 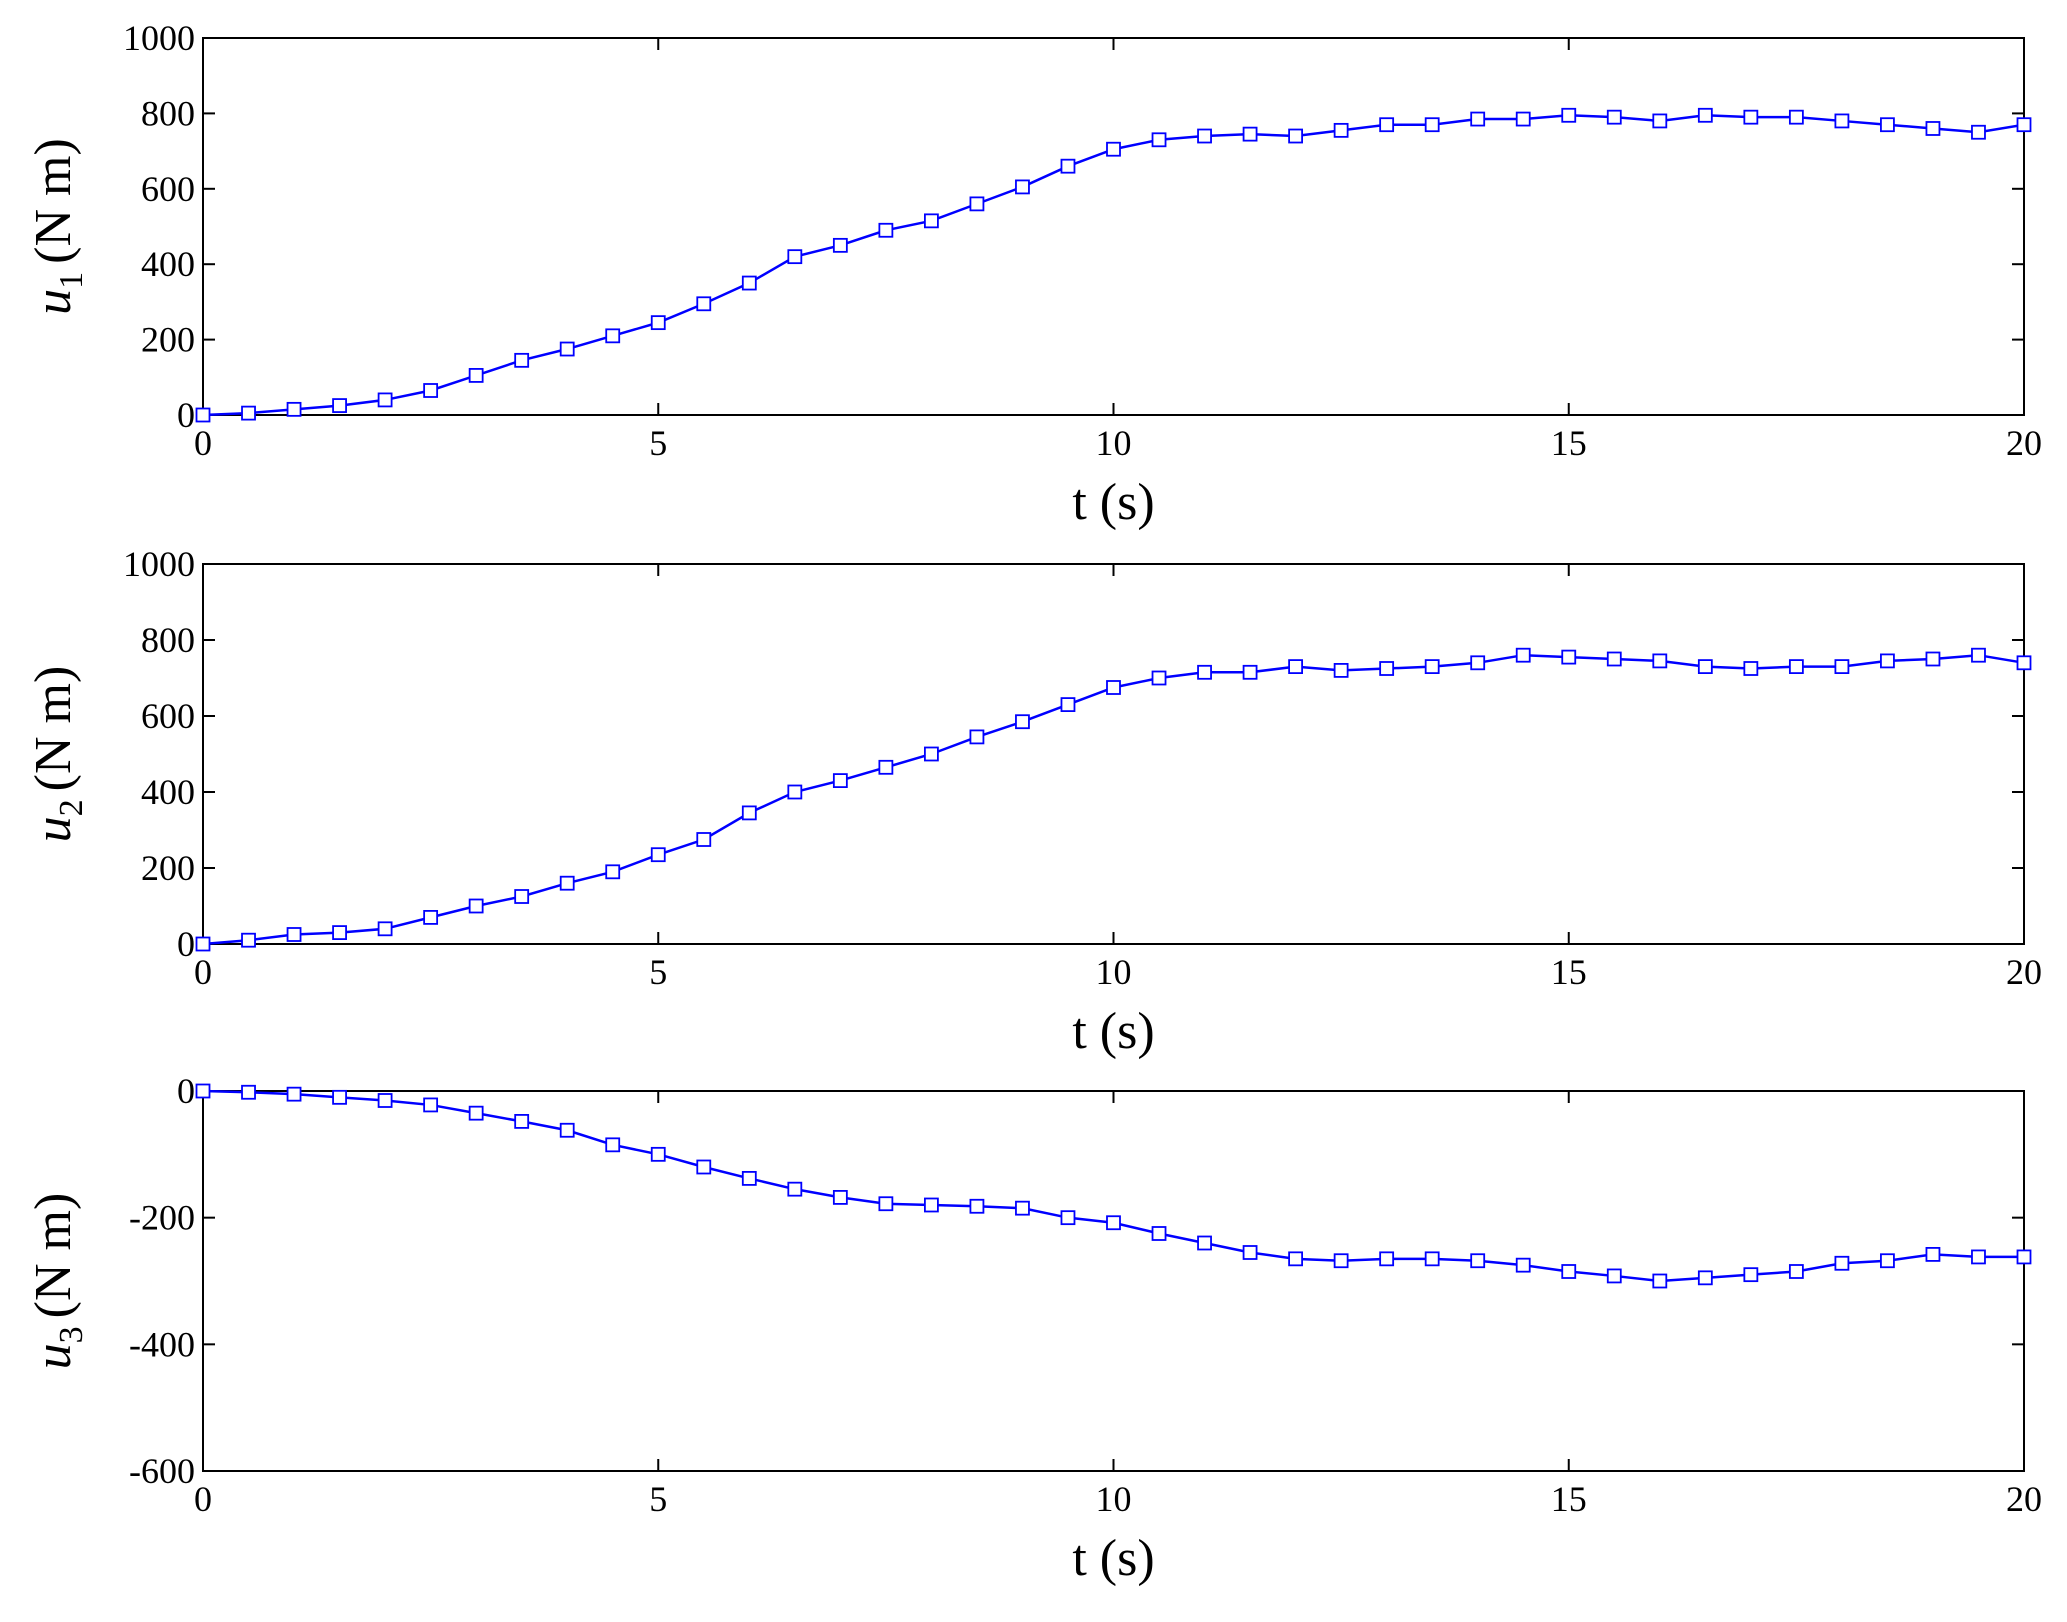 I want to click on x-tick-label: 15, so click(x=1569, y=972).